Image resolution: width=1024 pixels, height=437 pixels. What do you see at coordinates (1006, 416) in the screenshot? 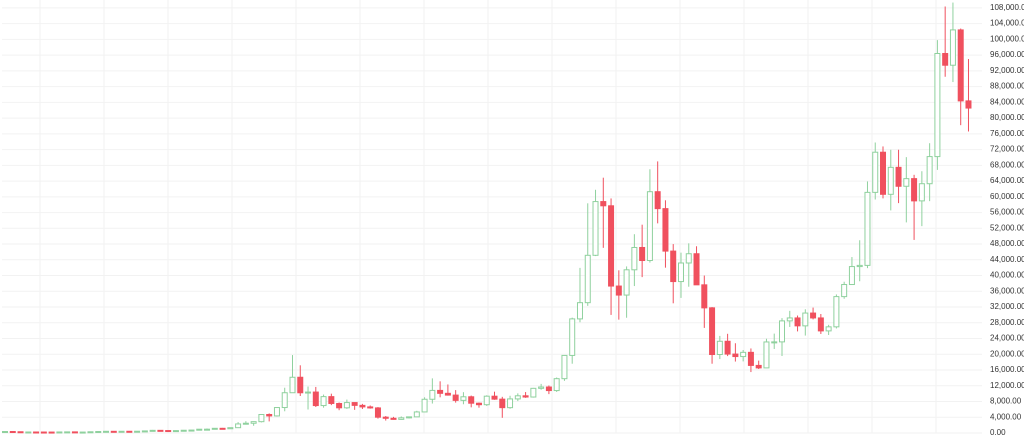
I see `y-tick-label: 4,000.00` at bounding box center [1006, 416].